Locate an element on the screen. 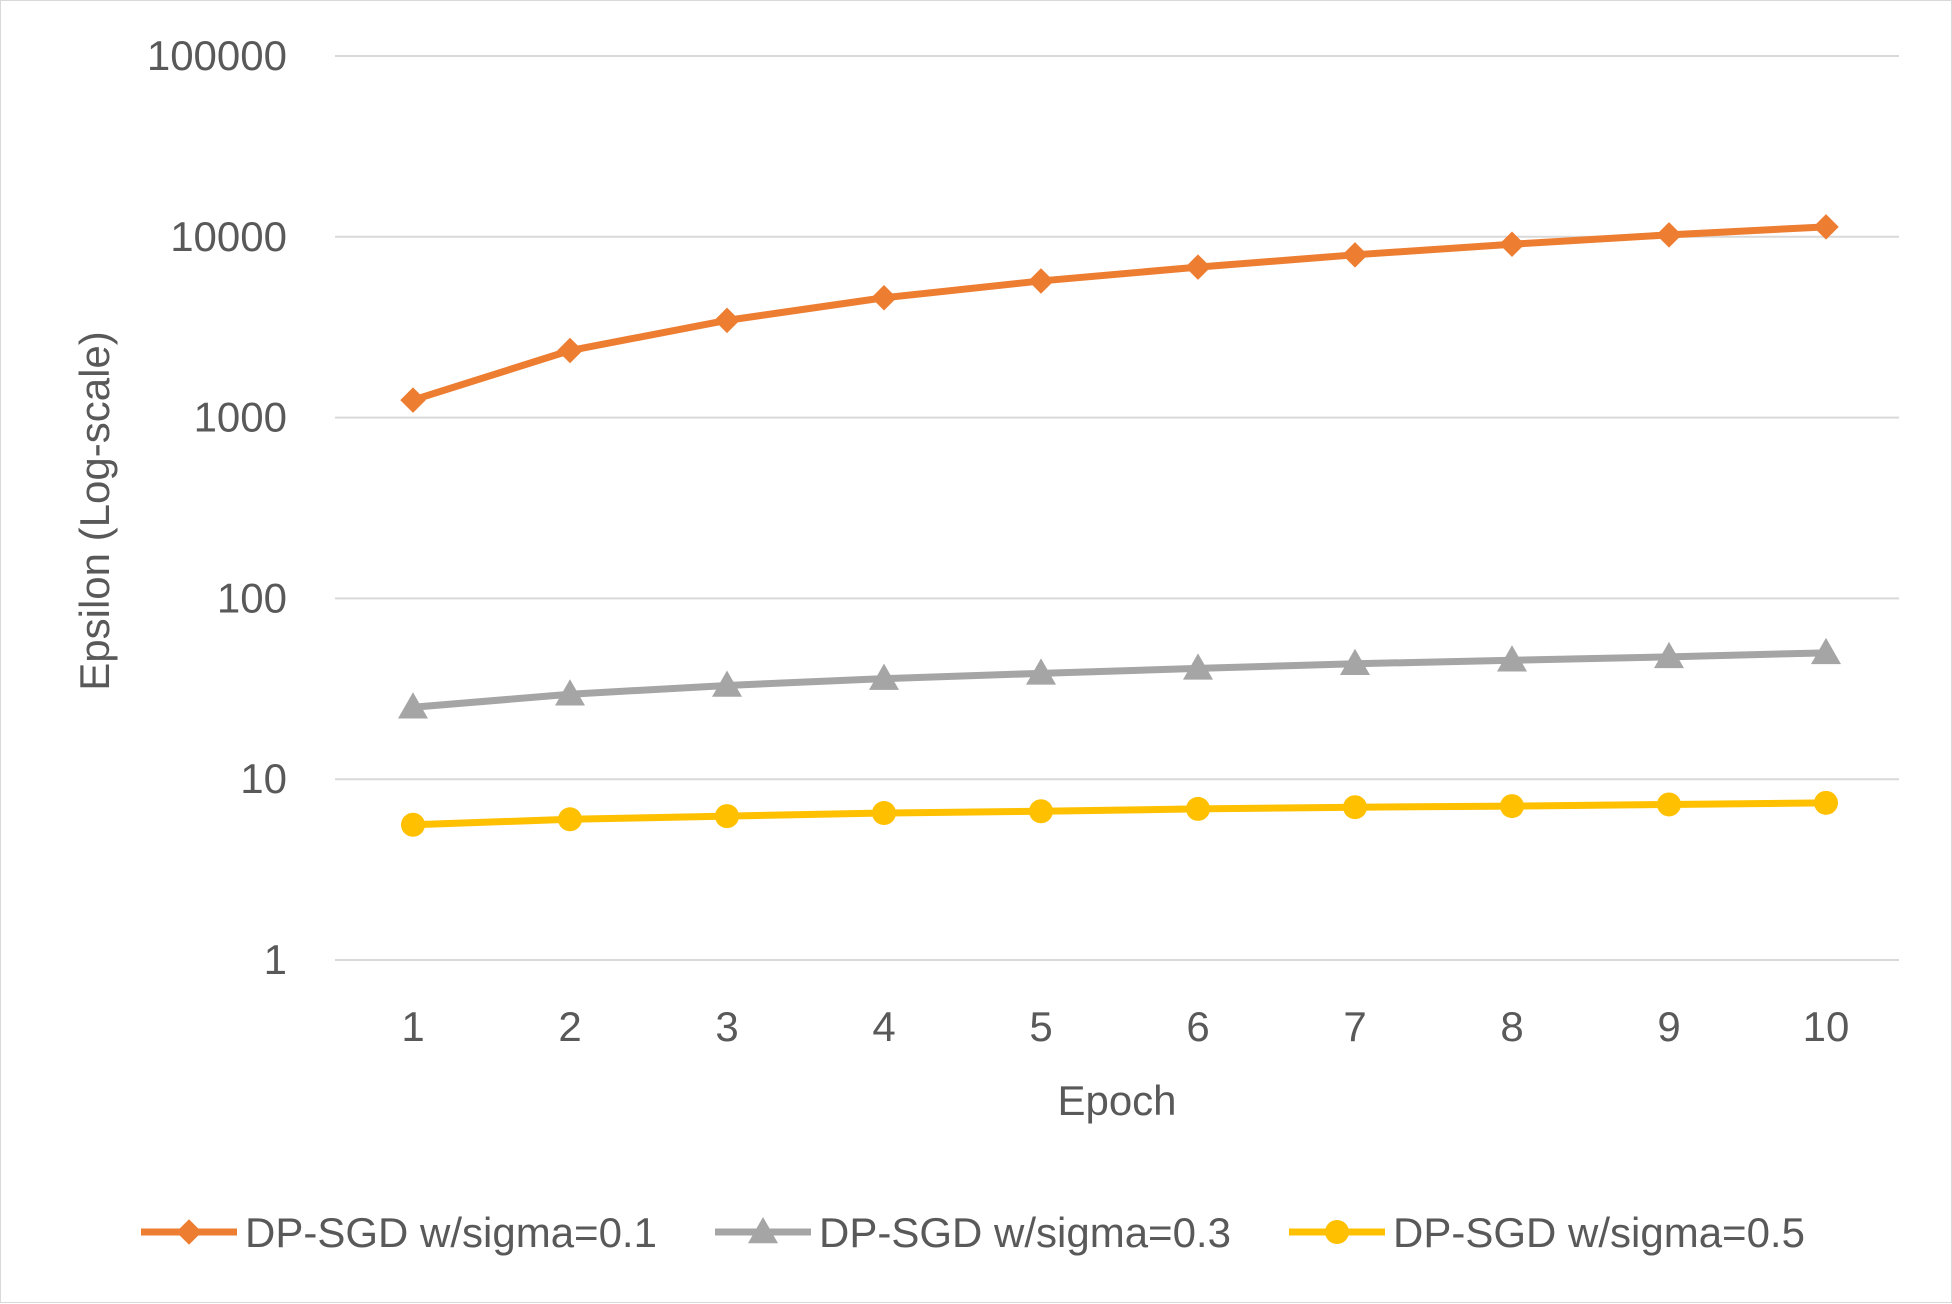  legend-item: DP-SGD w/sigma=0.5 is located at coordinates (1547, 1232).